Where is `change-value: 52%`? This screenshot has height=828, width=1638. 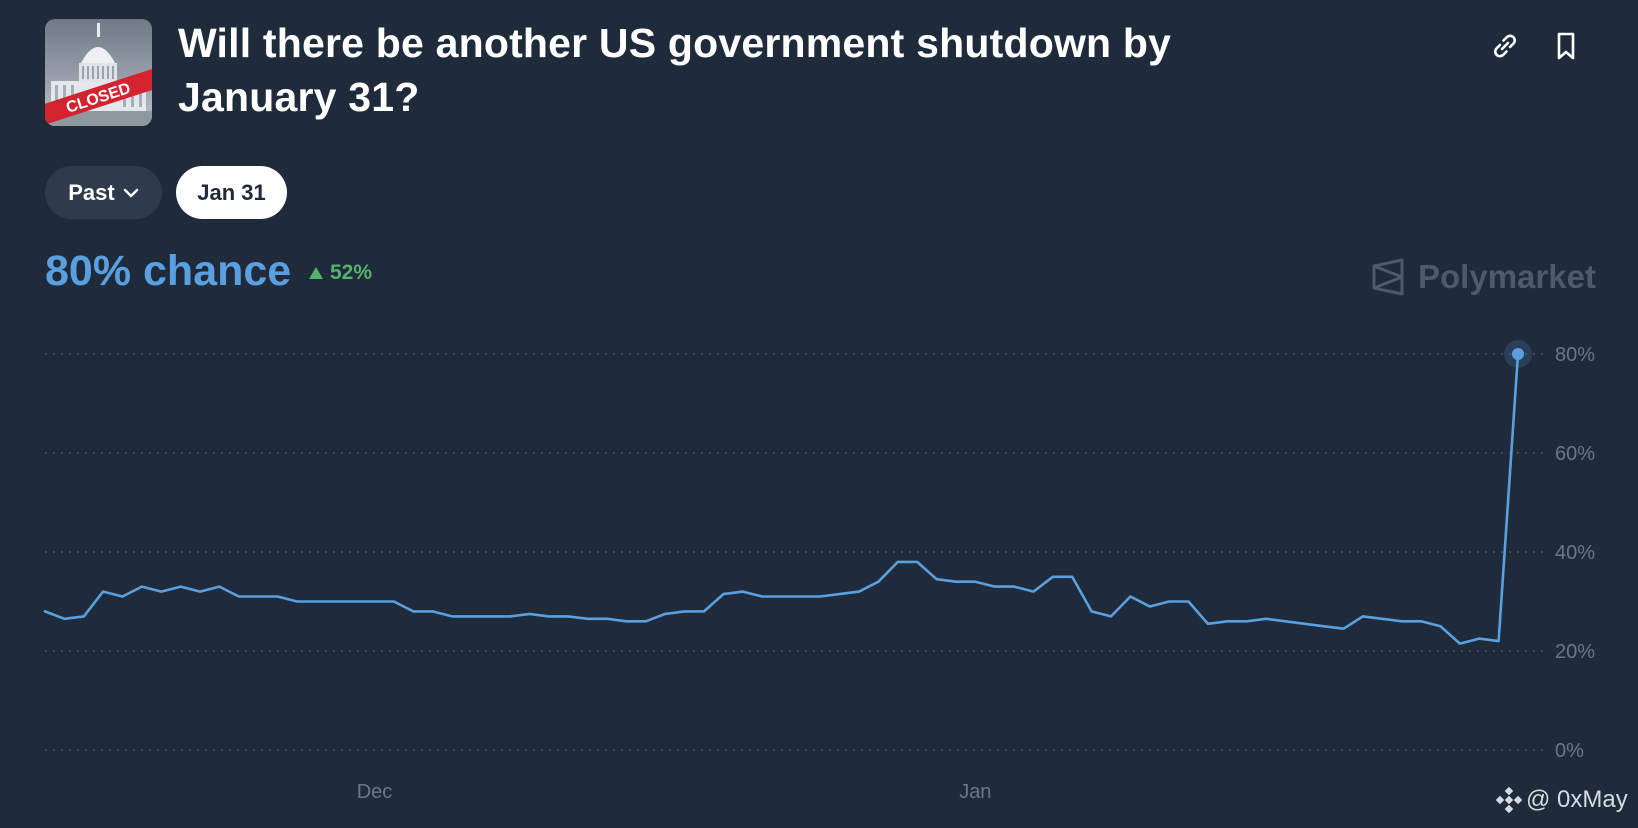
change-value: 52% is located at coordinates (351, 272).